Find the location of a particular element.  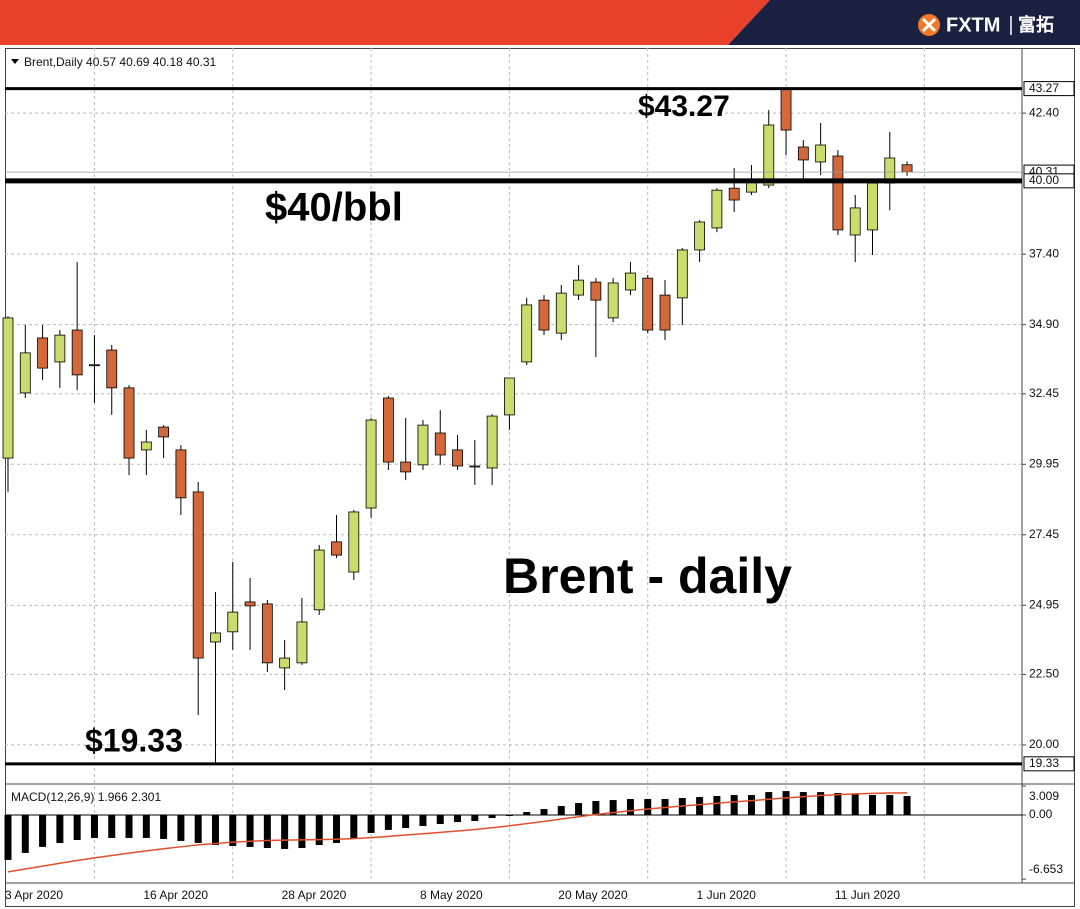

y-tick-label: 32.45 is located at coordinates (1044, 393).